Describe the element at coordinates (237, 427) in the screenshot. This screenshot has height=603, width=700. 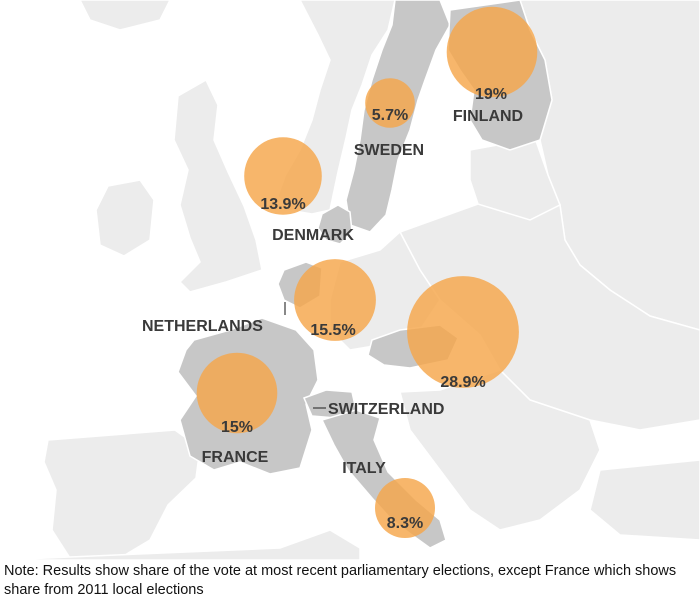
I see `value-label-france: 15%` at that location.